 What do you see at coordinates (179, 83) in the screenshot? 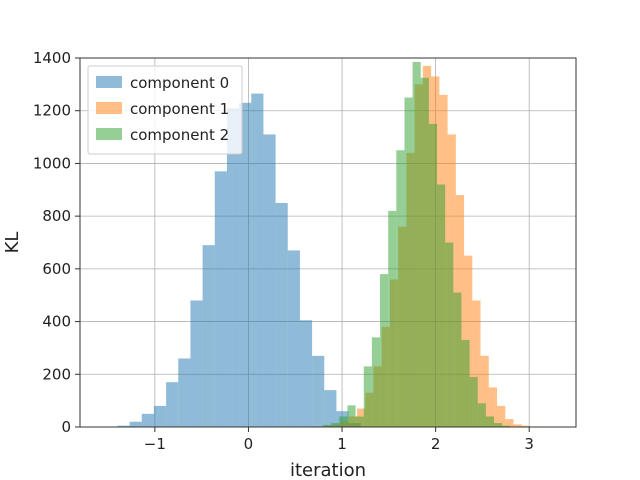
I see `legend-label: component 0` at bounding box center [179, 83].